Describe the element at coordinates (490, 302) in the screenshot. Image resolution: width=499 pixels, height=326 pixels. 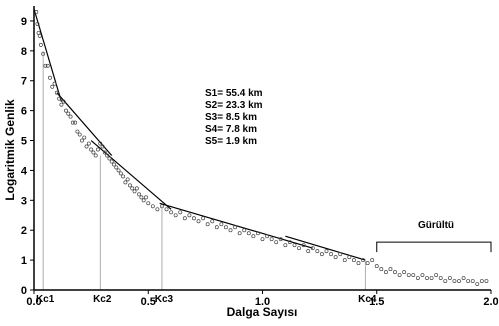
I see `x-tick-label: 2.0` at that location.